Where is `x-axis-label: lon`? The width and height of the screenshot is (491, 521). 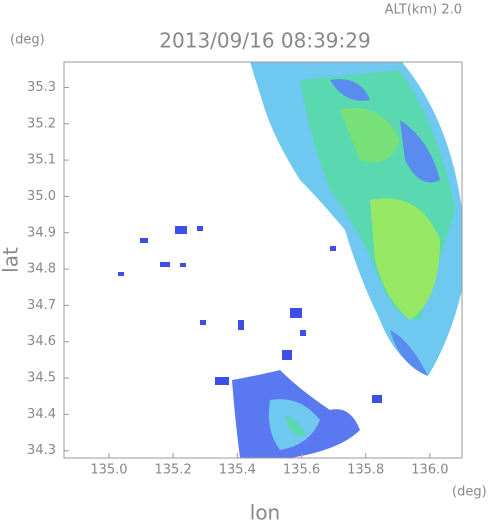 x-axis-label: lon is located at coordinates (265, 511).